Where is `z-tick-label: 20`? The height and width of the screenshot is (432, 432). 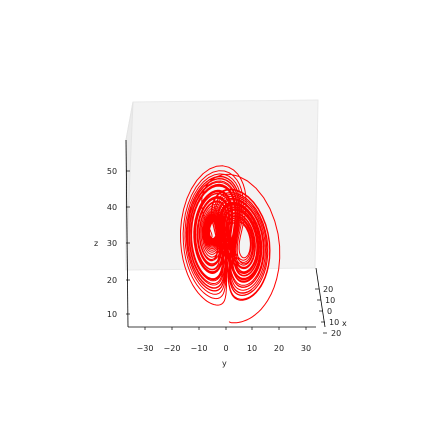
z-tick-label: 20 is located at coordinates (112, 280).